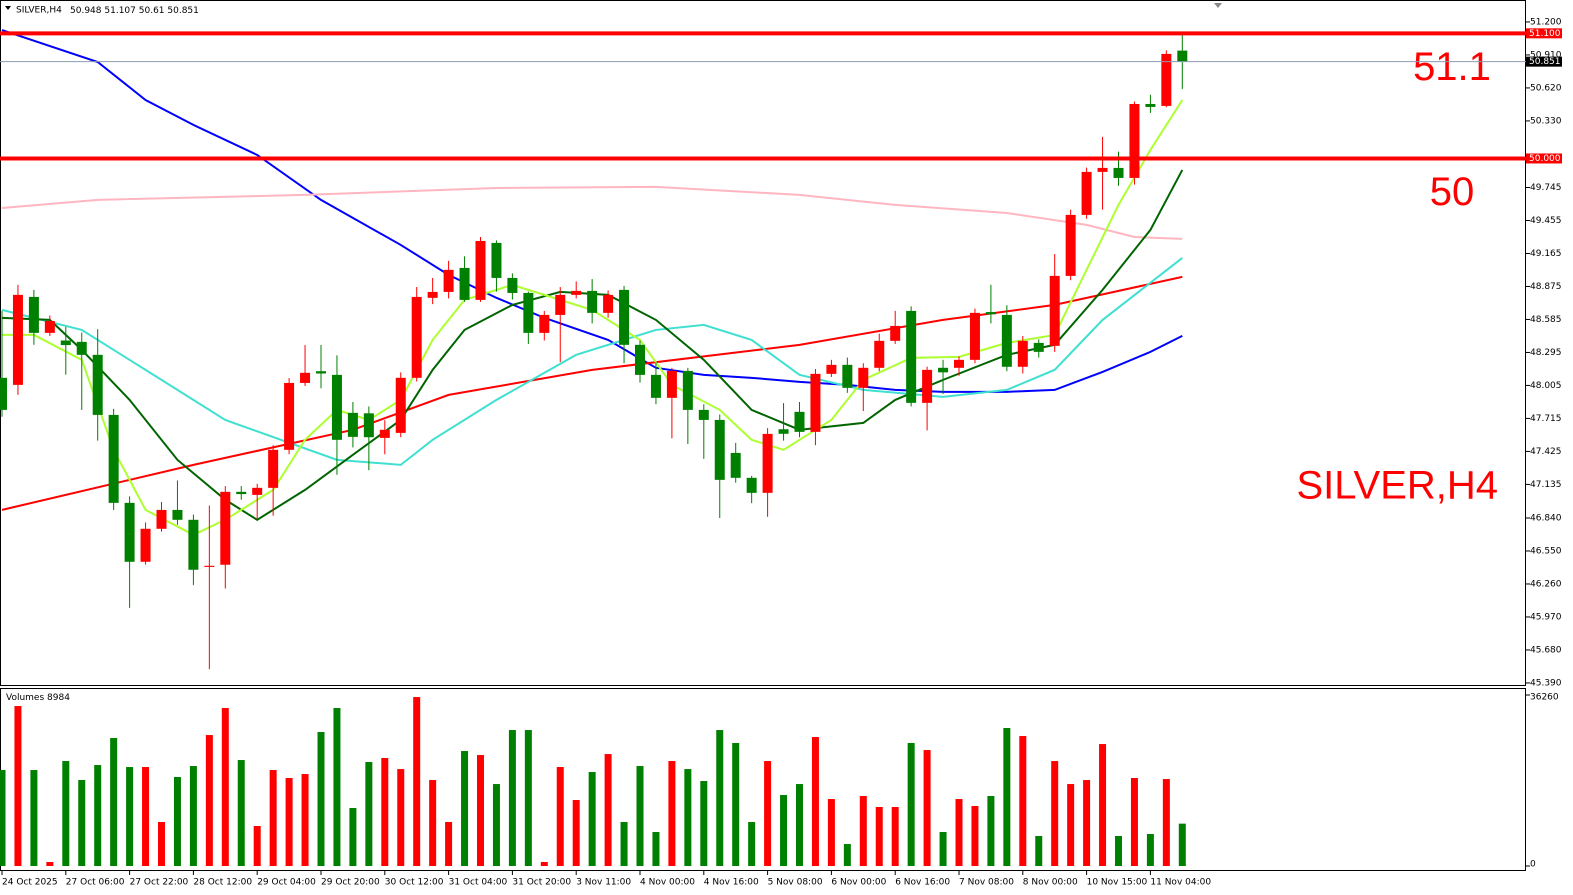 This screenshot has width=1573, height=895. I want to click on volume-last: 8984, so click(58, 698).